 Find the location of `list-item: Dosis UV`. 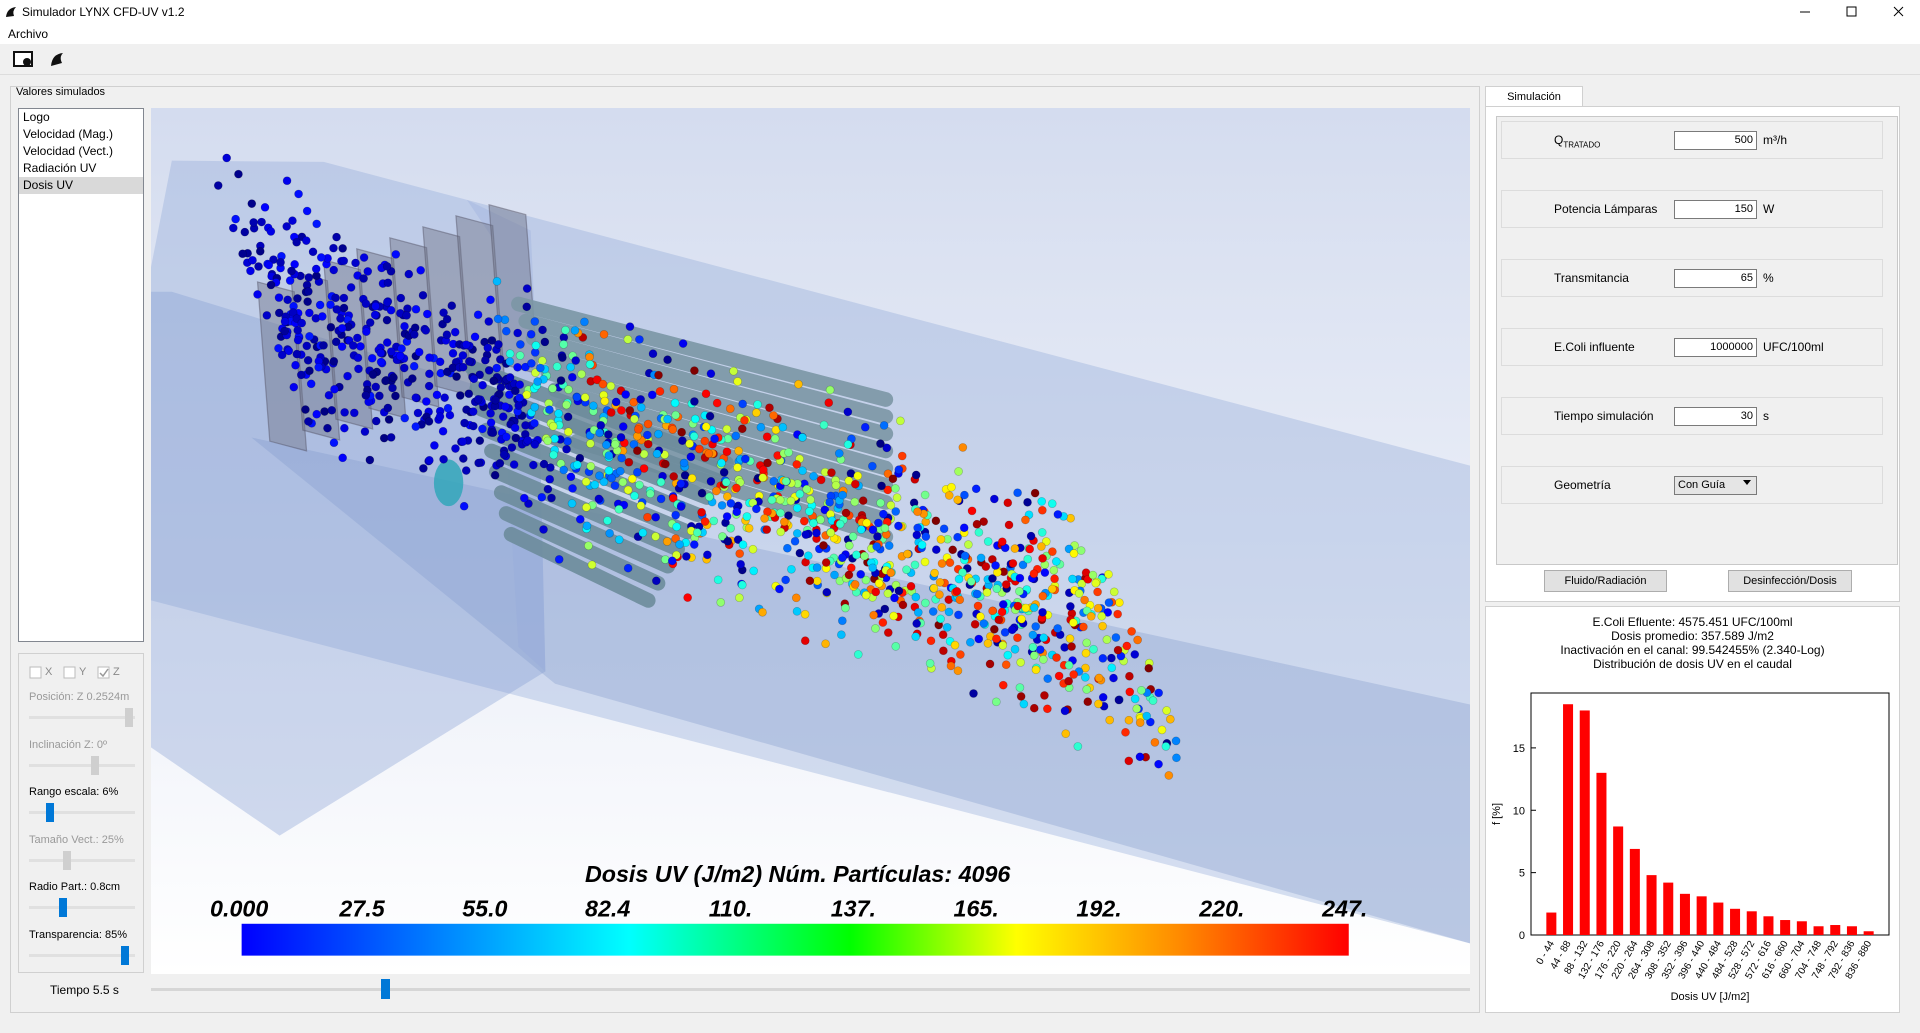

list-item: Dosis UV is located at coordinates (81, 185).